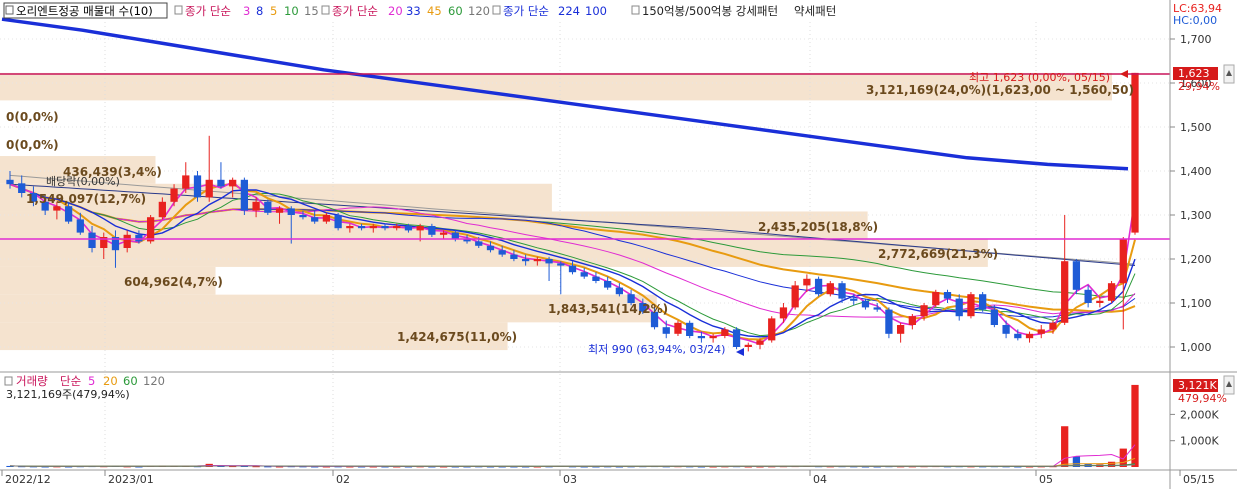  I want to click on legend-stock: 오리엔트정공 매물대 수(10), so click(84, 11).